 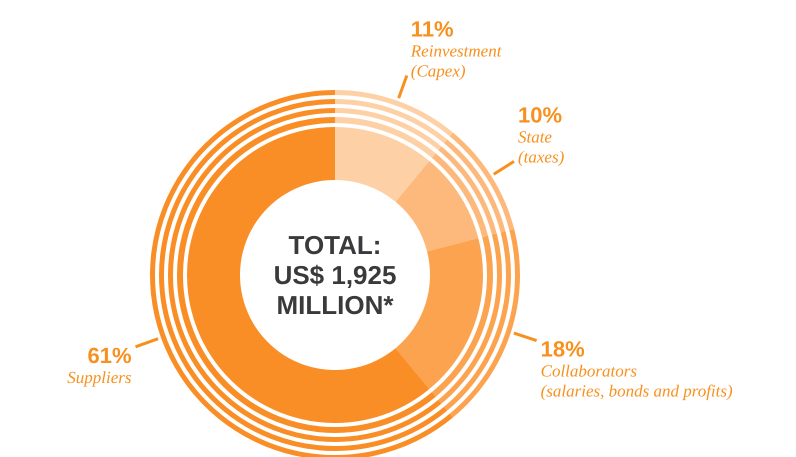 I want to click on data-label: 61%, so click(x=109, y=355).